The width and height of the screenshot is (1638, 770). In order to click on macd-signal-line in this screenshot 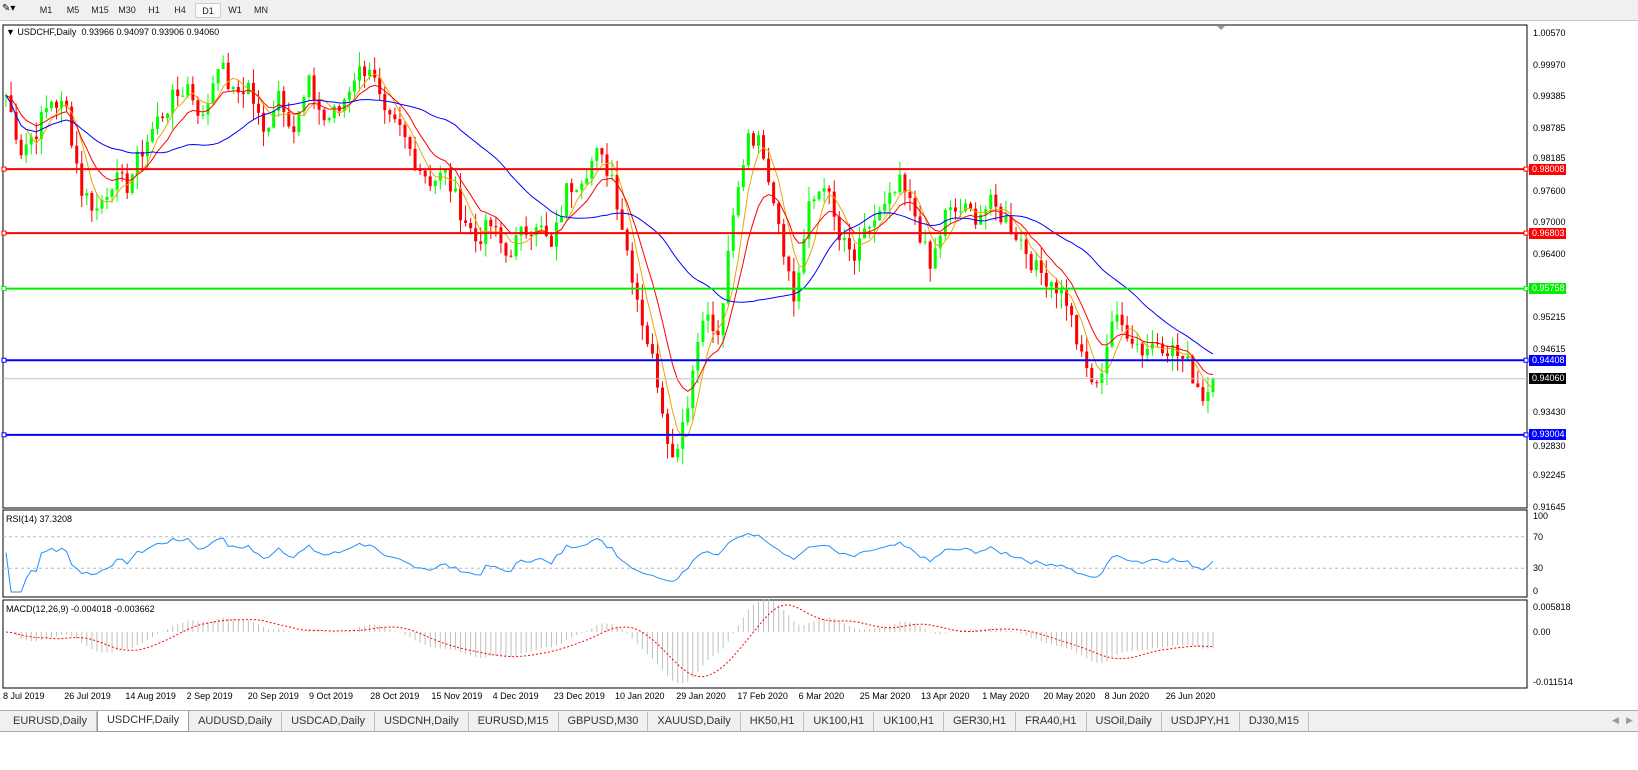, I will do `click(609, 641)`.